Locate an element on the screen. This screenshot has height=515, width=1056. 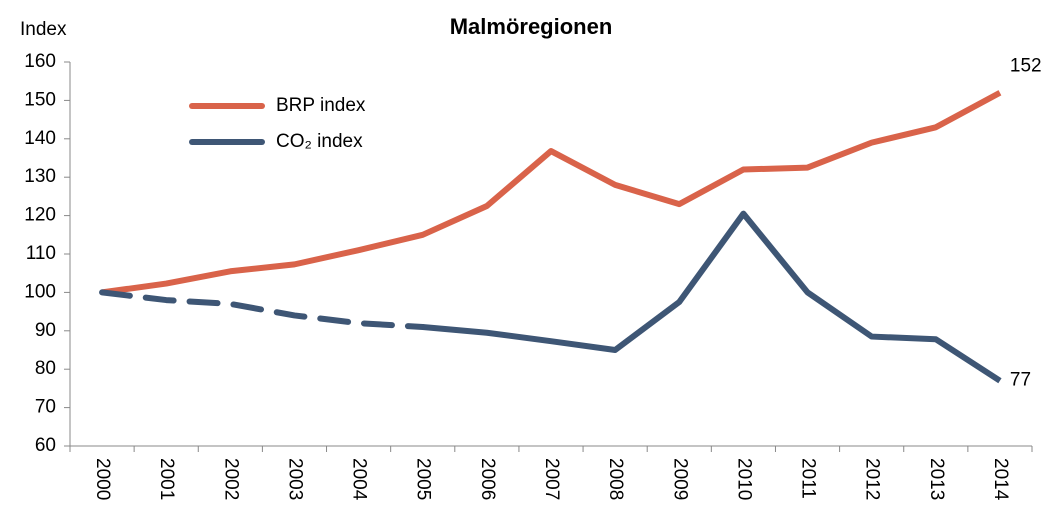
x-tick-label: 2010 is located at coordinates (743, 479).